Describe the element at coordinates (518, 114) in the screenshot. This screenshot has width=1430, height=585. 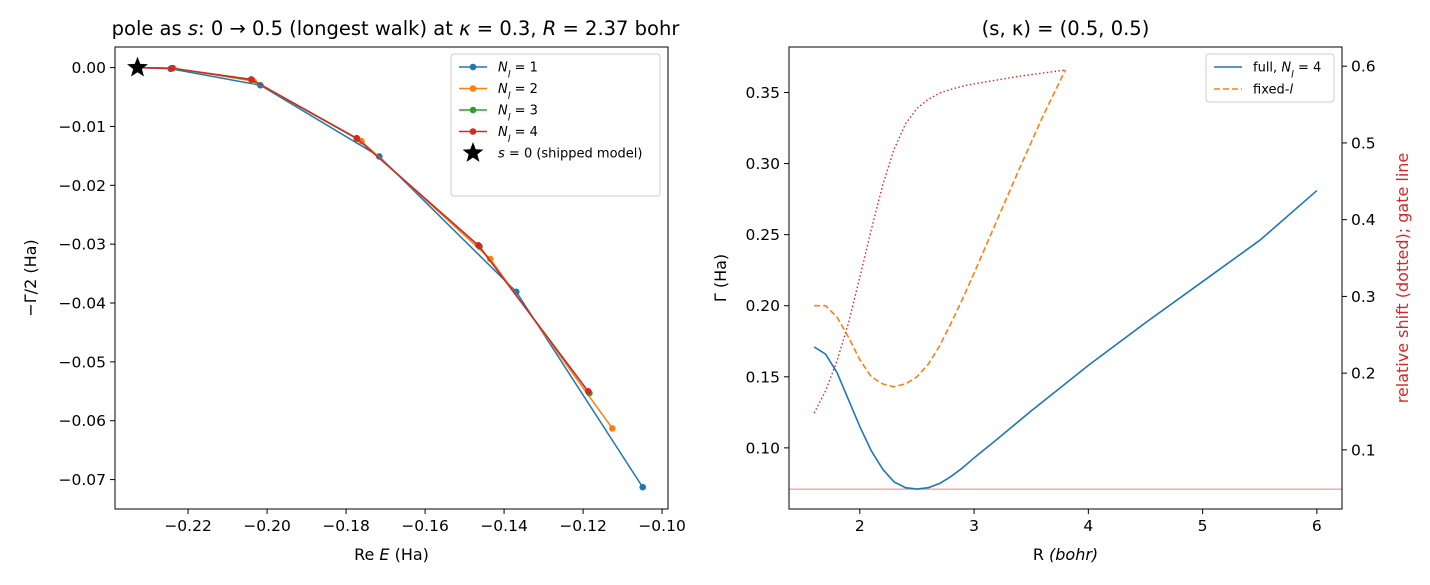
I see `legend-label-n3: Nl = 3` at that location.